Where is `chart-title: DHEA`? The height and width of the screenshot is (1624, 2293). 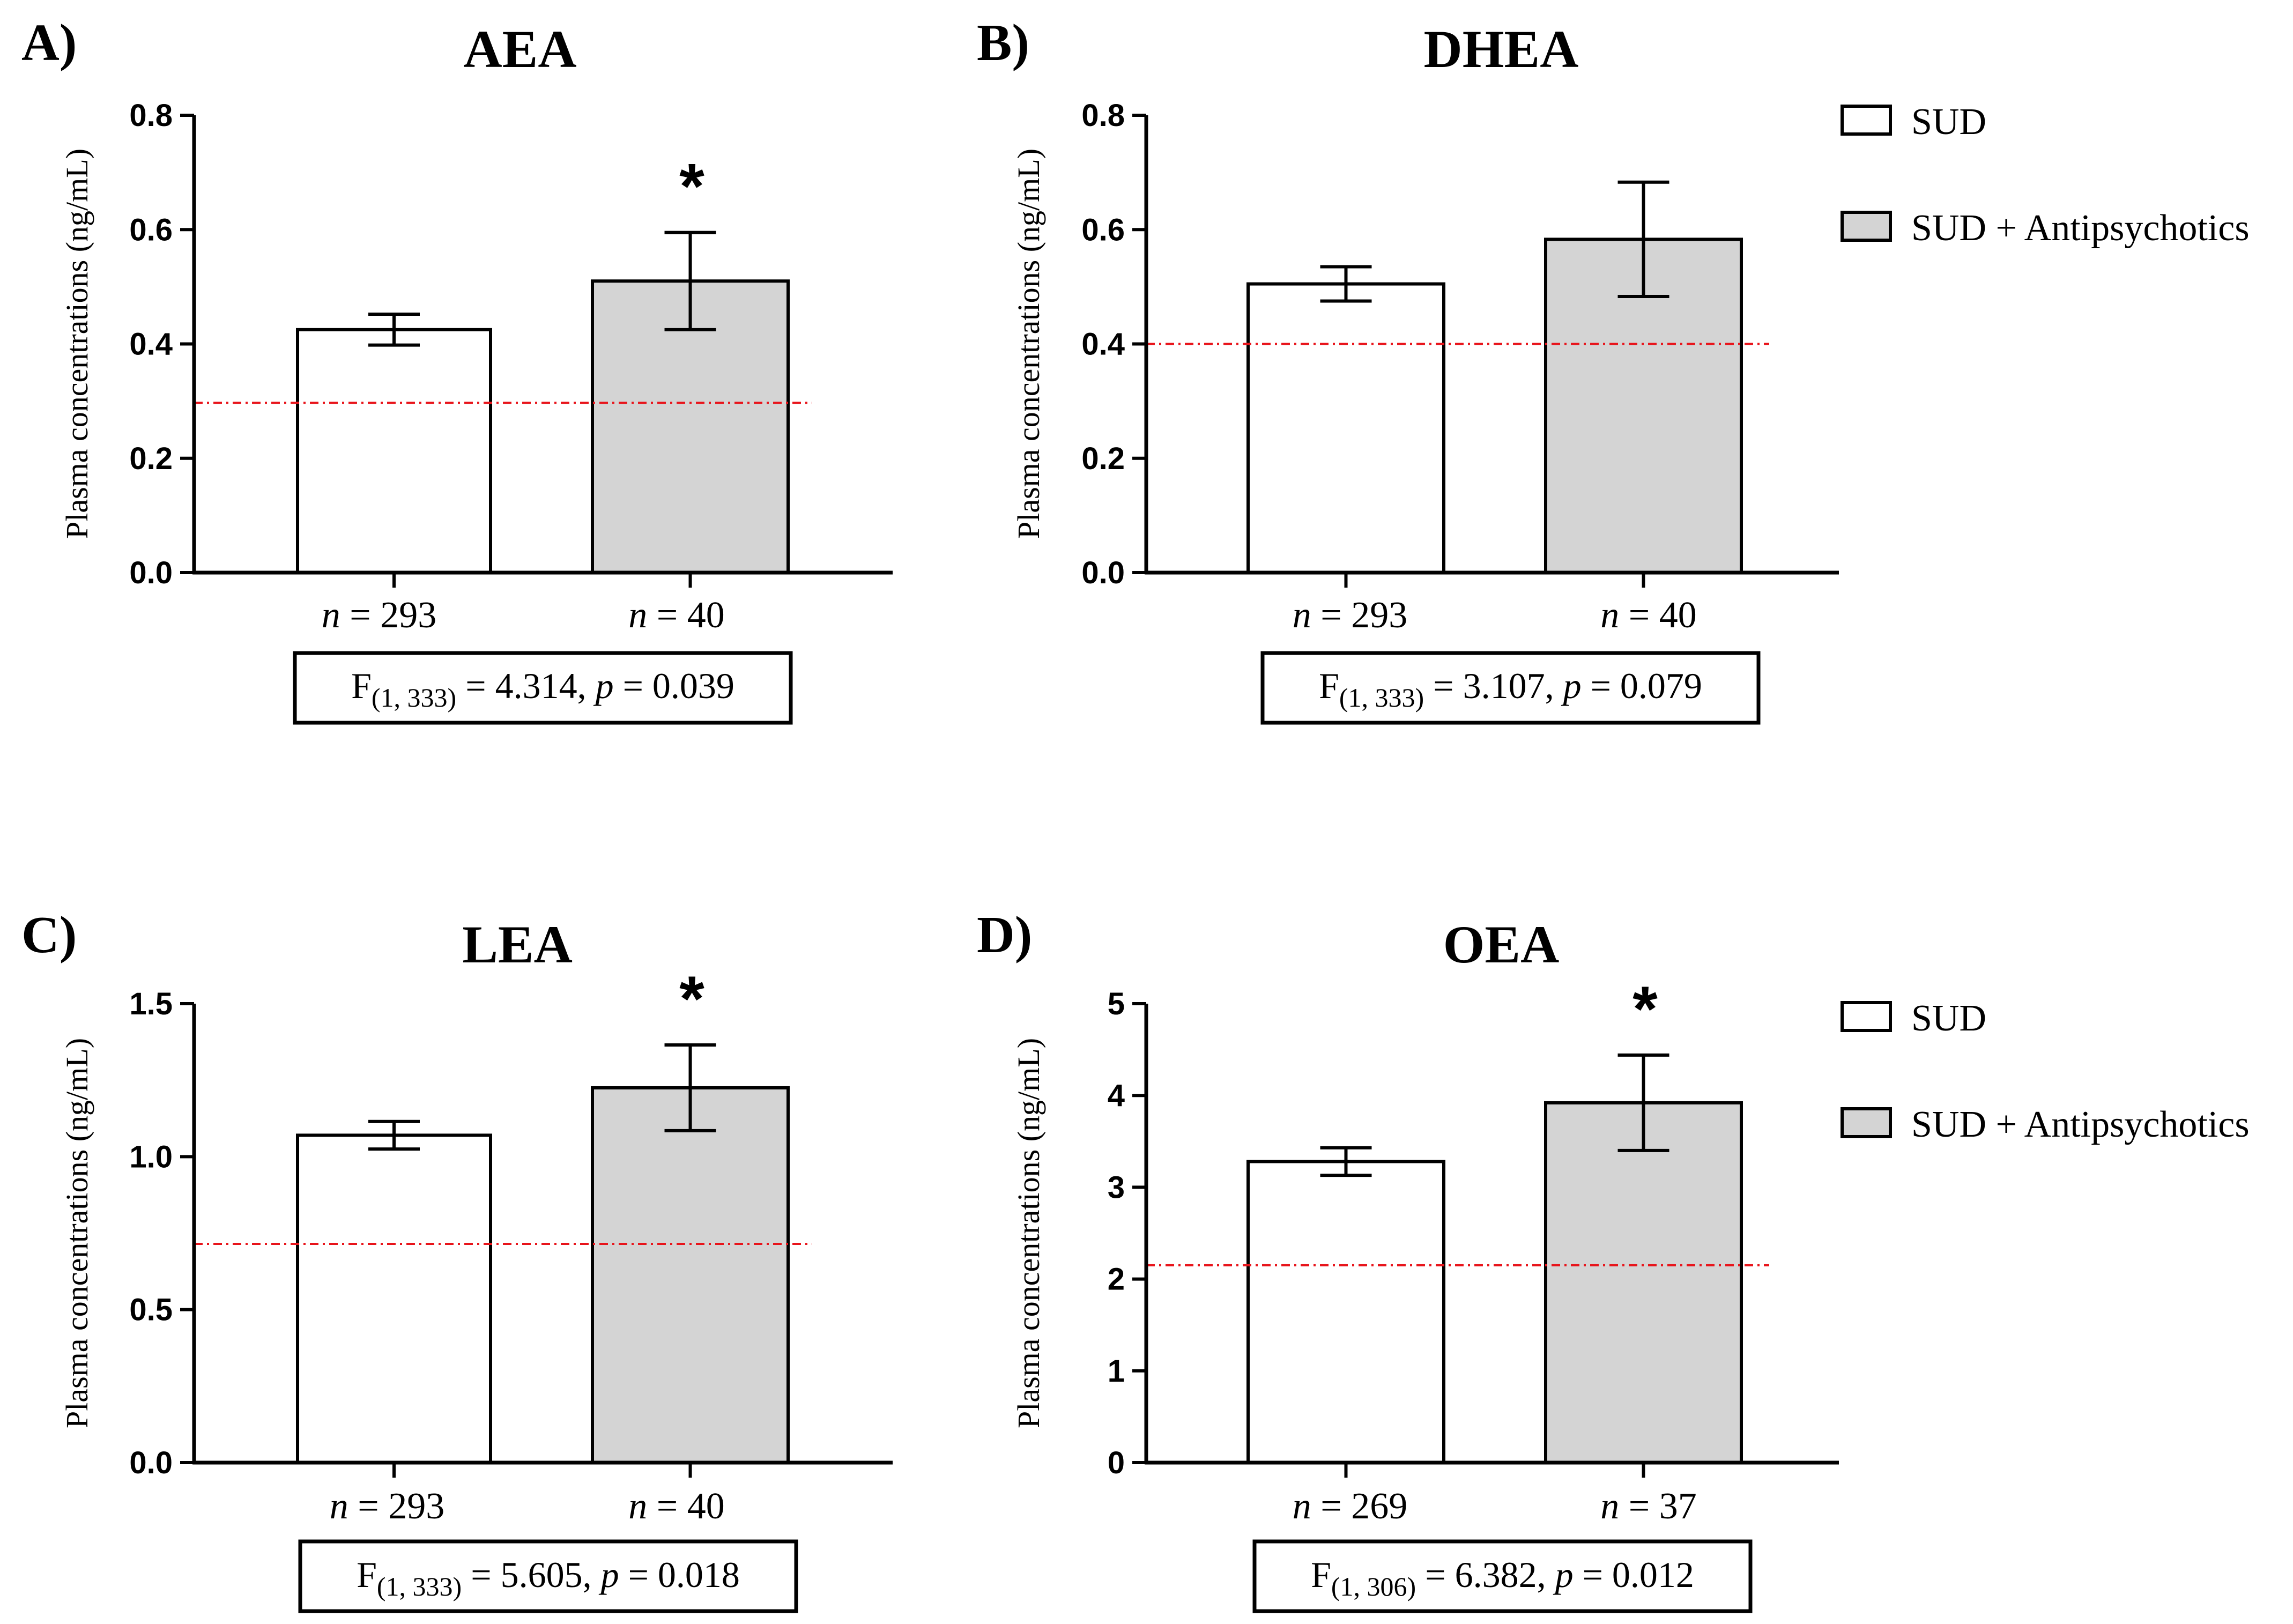 chart-title: DHEA is located at coordinates (1502, 49).